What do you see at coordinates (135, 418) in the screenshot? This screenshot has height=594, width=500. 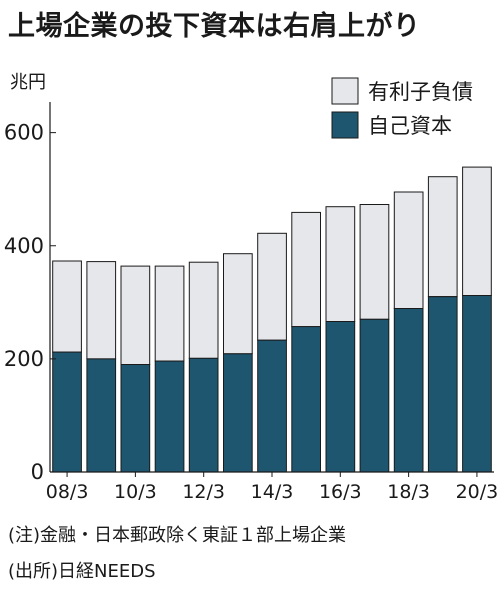 I see `bar-equity-10/3` at bounding box center [135, 418].